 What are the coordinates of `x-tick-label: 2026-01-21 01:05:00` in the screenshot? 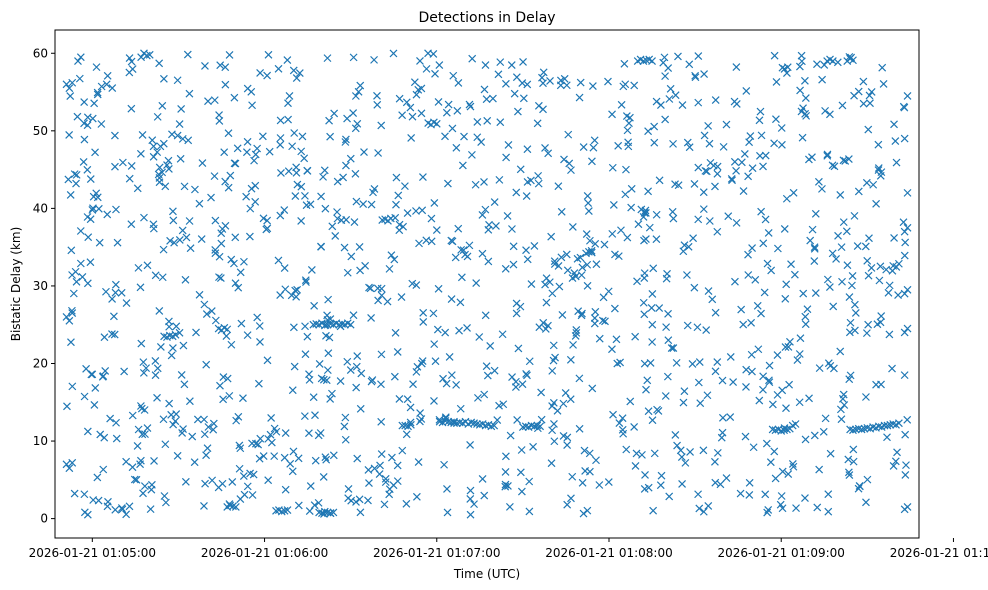 It's located at (92, 553).